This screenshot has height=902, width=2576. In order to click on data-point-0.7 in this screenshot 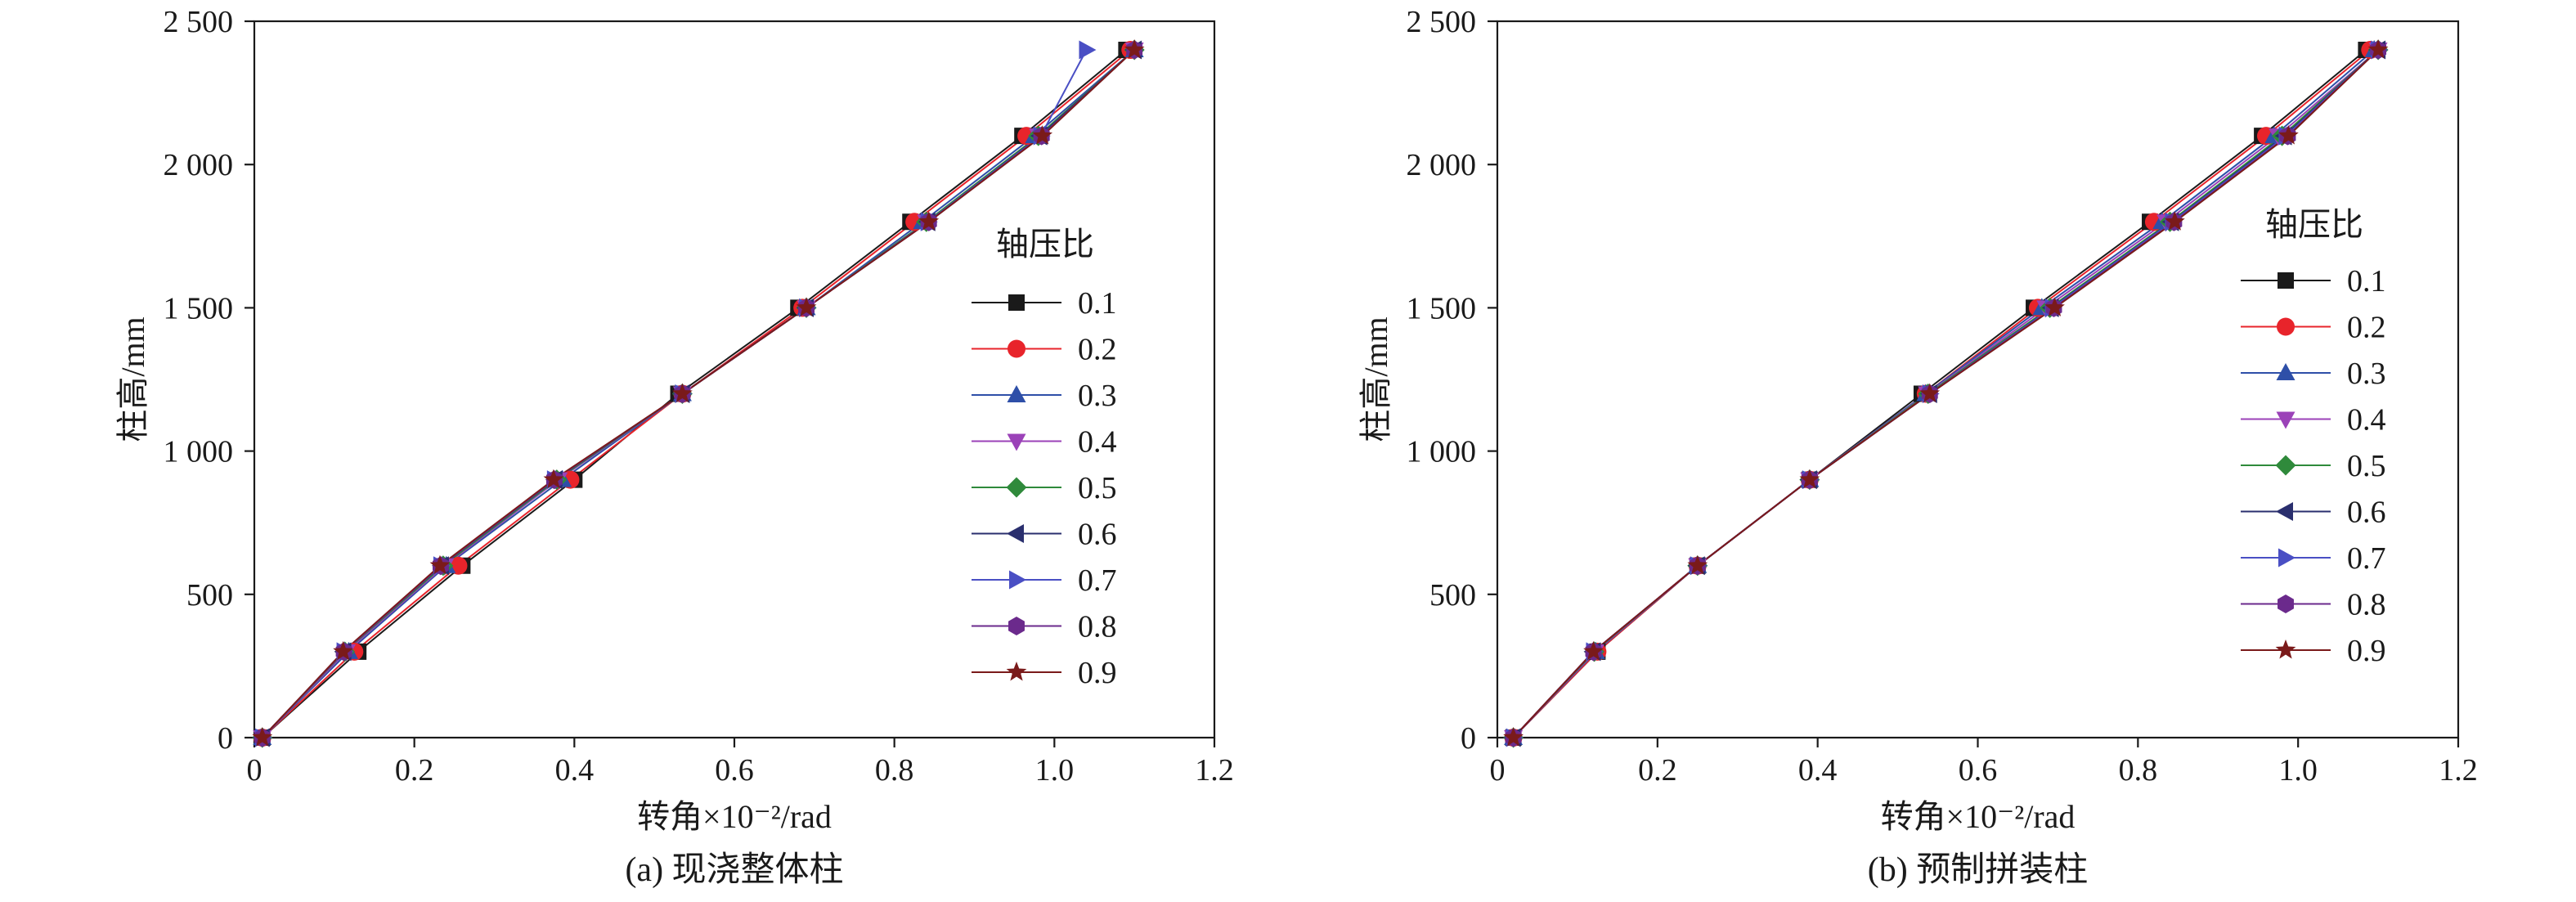, I will do `click(1088, 50)`.